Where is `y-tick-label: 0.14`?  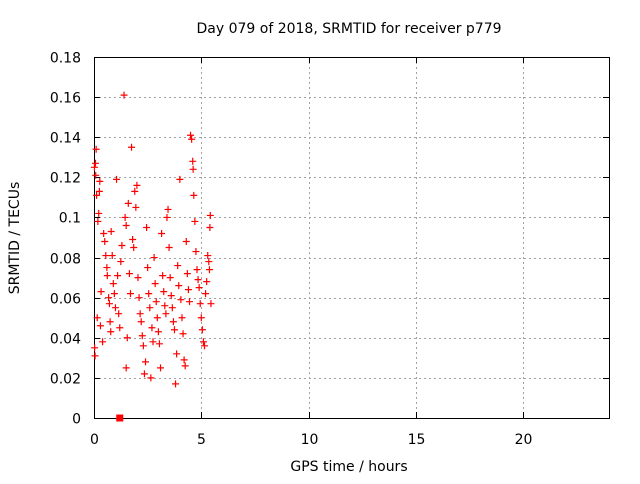
y-tick-label: 0.14 is located at coordinates (65, 139).